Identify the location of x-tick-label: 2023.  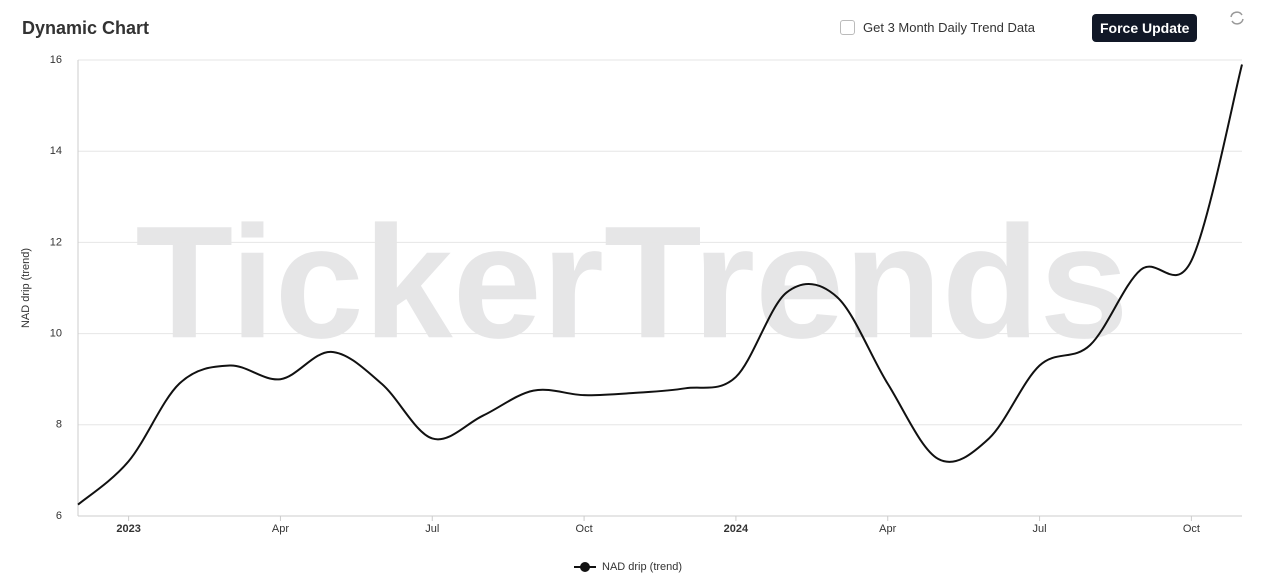
(128, 529).